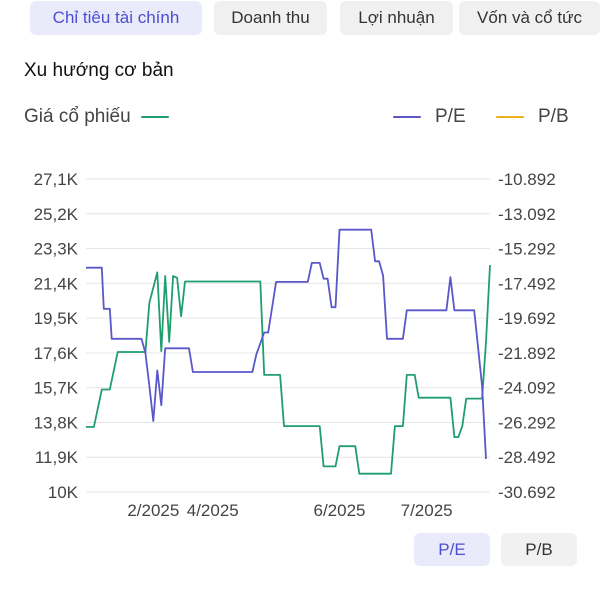  I want to click on legend-label-price: Giá cổ phiếu, so click(77, 116).